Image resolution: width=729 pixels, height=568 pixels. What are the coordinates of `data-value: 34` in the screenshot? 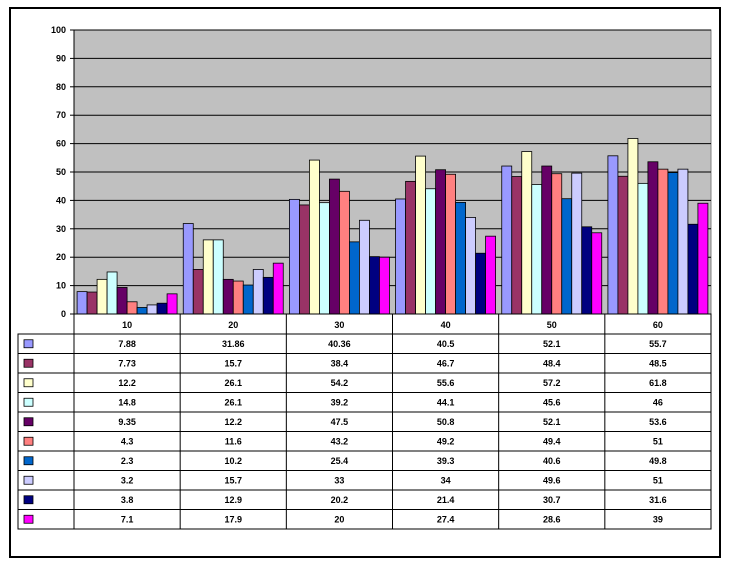 It's located at (446, 480).